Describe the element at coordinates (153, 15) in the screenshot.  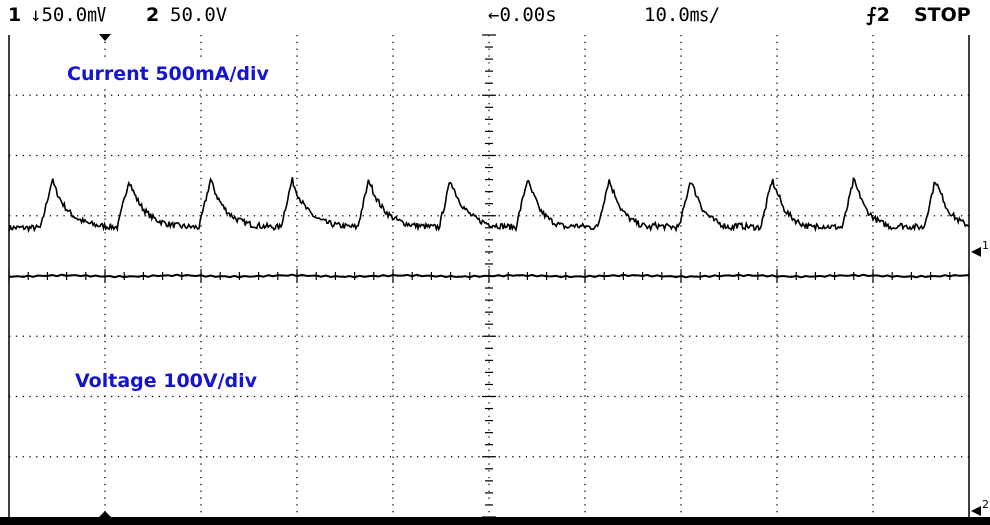
I see `channel-2-number: 2` at that location.